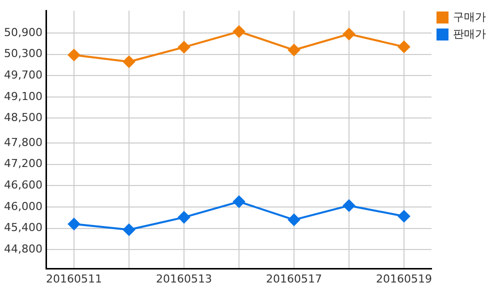 This screenshot has height=290, width=500. I want to click on y-tick-label: 49,700, so click(23, 75).